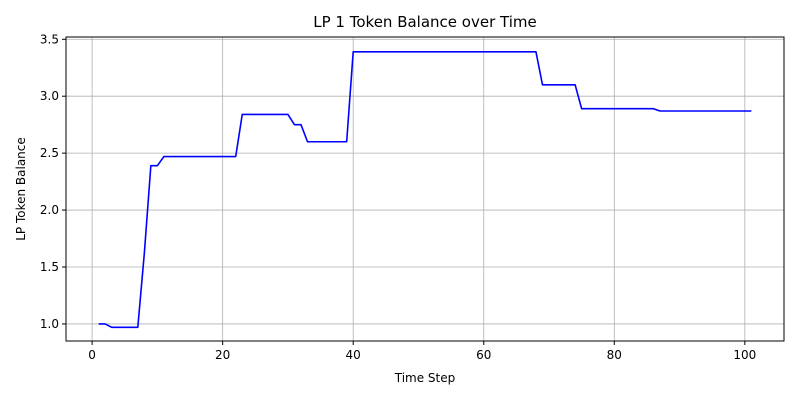 Image resolution: width=800 pixels, height=400 pixels. Describe the element at coordinates (21, 189) in the screenshot. I see `y-axis-label: LP Token Balance` at that location.